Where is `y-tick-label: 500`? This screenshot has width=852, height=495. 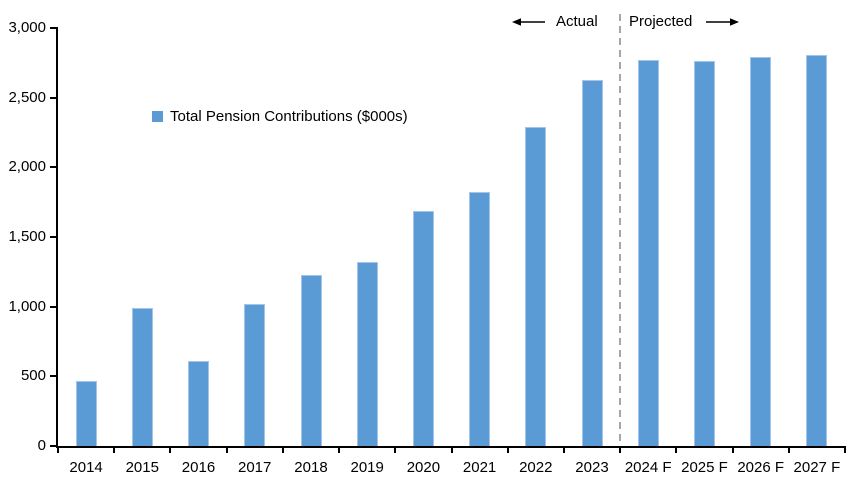
y-tick-label: 500 is located at coordinates (33, 376).